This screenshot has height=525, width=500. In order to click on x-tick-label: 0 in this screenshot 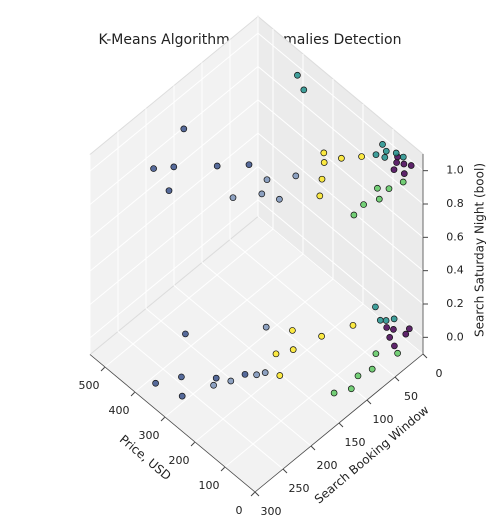, I will do `click(239, 510)`.